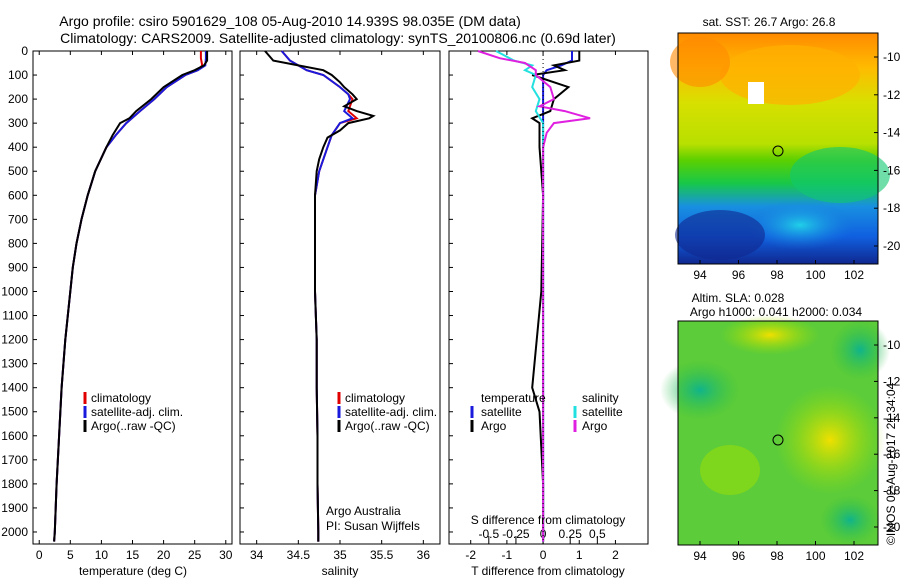  Describe the element at coordinates (815, 556) in the screenshot. I see `sla-map-xtick-label: 100` at that location.